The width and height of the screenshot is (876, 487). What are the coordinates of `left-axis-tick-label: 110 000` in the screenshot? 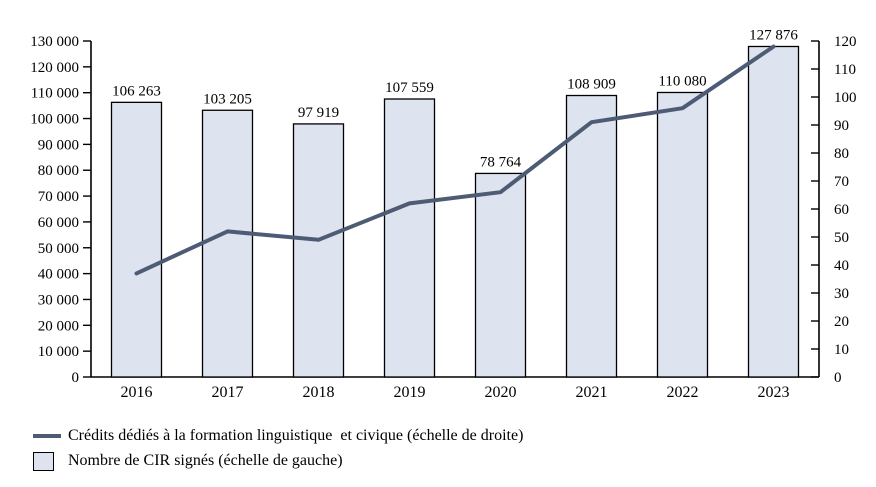 It's located at (55, 94).